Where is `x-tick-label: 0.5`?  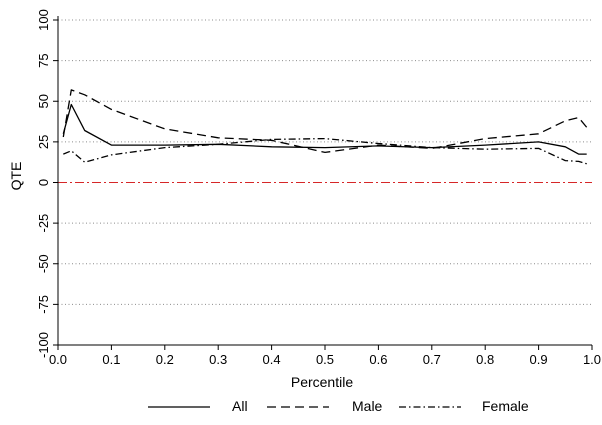 x-tick-label: 0.5 is located at coordinates (325, 359).